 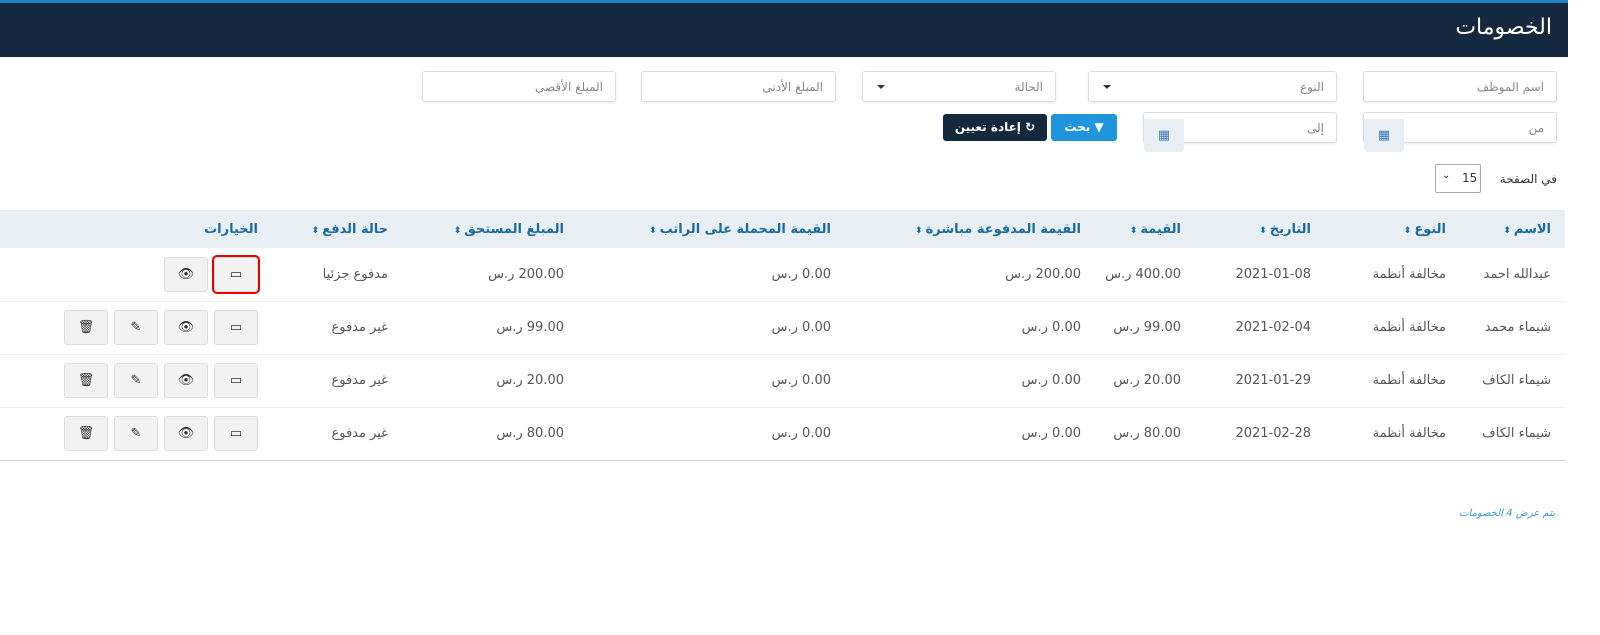 What do you see at coordinates (1145, 275) in the screenshot?
I see `cell-value: 400.00 ر.س` at bounding box center [1145, 275].